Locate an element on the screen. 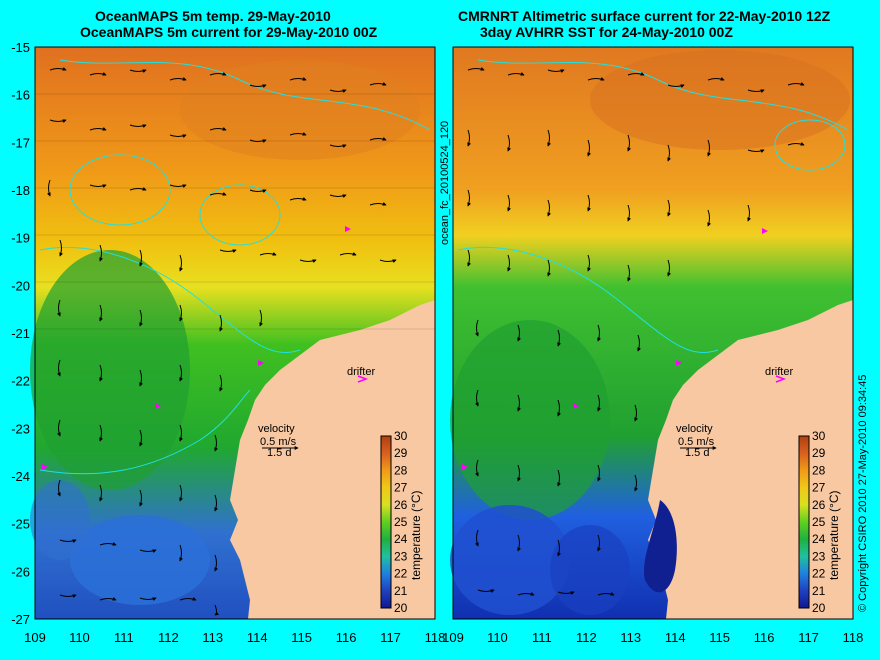  colorbar-title-left: temperature (°C) is located at coordinates (416, 536).